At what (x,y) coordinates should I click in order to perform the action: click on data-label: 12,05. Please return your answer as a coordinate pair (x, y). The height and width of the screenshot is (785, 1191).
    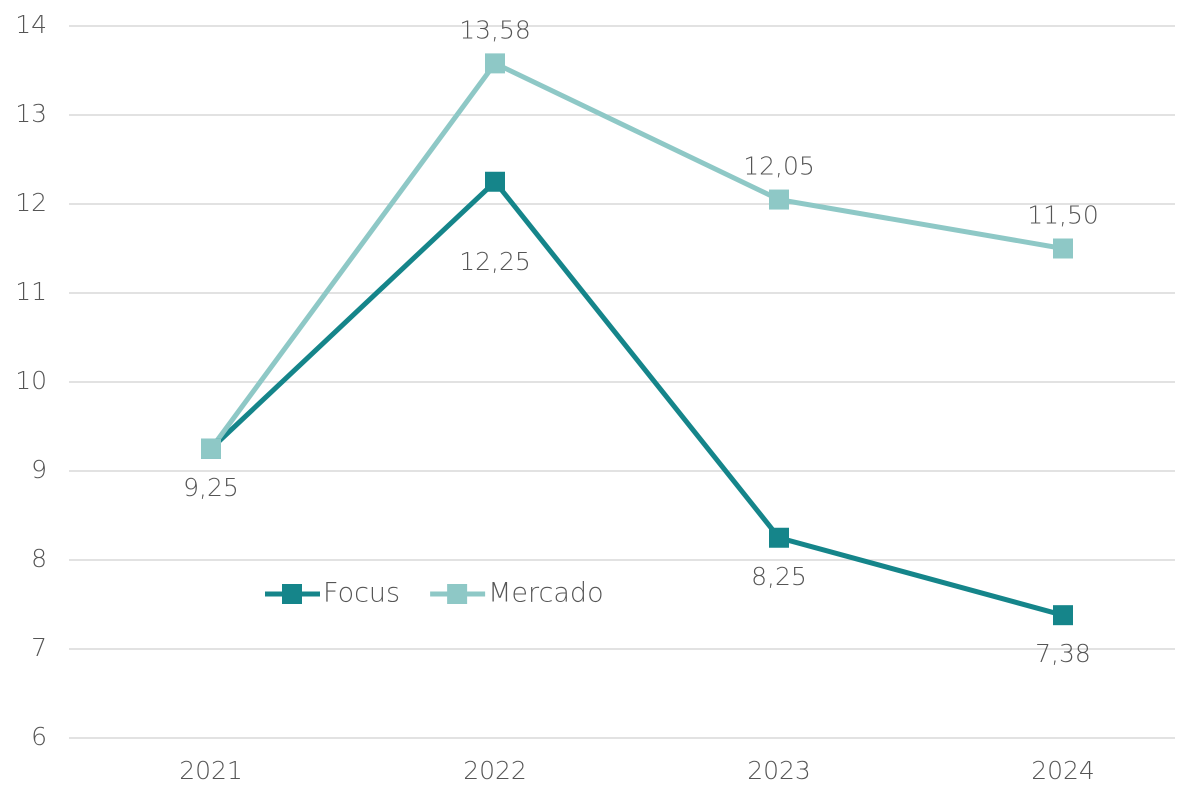
    Looking at the image, I should click on (779, 166).